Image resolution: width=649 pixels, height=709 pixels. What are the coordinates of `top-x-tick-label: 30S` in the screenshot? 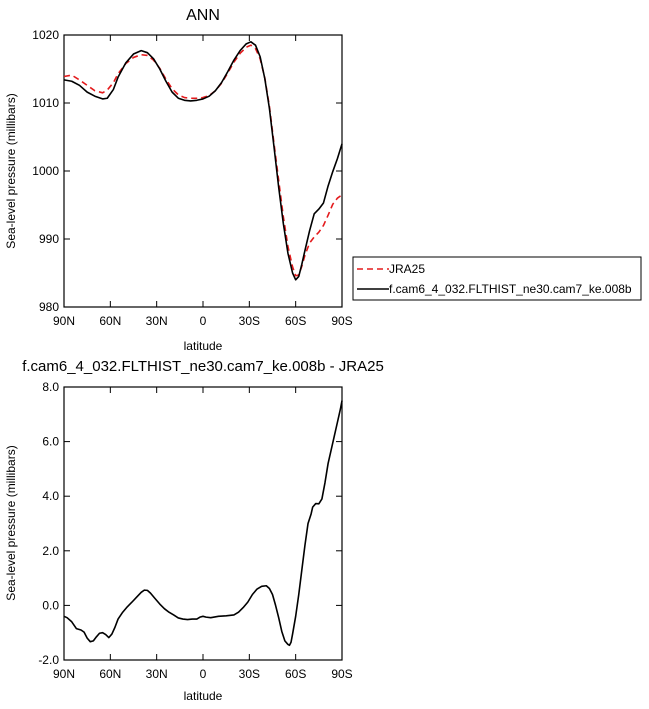 It's located at (249, 321).